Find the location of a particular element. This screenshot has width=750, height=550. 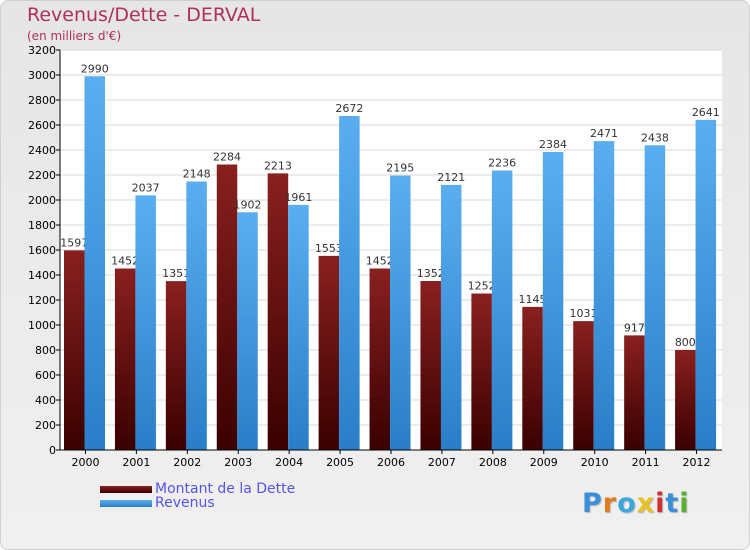

value-label-revenus: 2641 is located at coordinates (706, 112).